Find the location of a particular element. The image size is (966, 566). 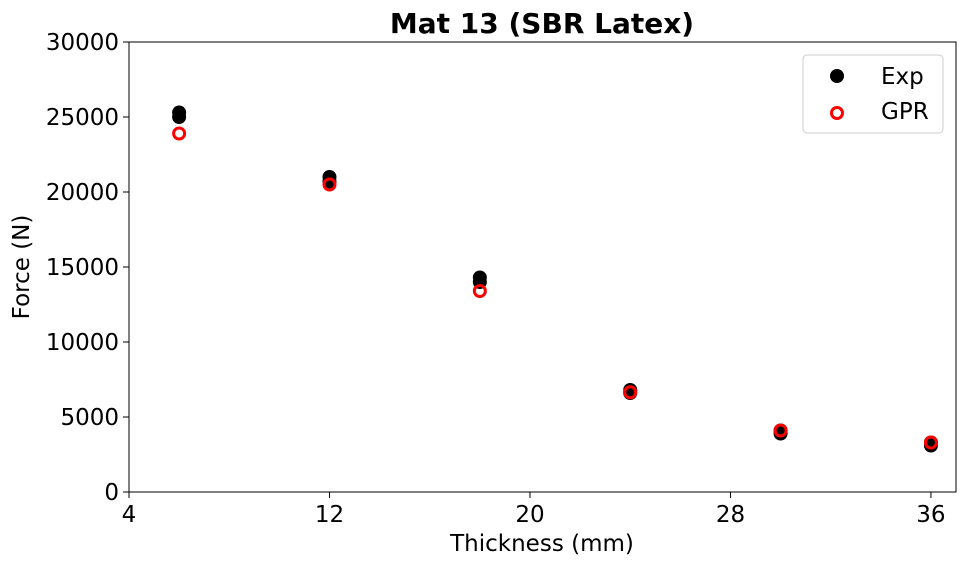

y-axis-label: Force (N) is located at coordinates (22, 267).